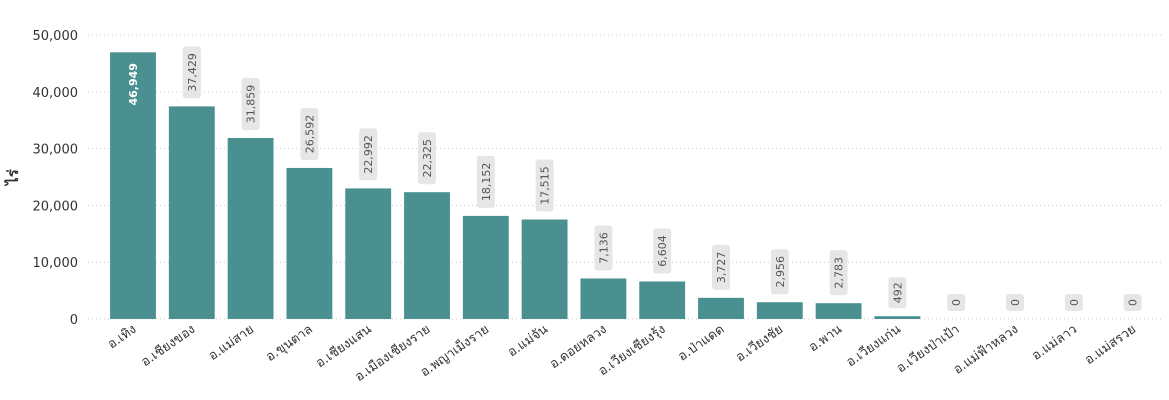 The height and width of the screenshot is (400, 1169). I want to click on value-label: 2,956, so click(780, 272).